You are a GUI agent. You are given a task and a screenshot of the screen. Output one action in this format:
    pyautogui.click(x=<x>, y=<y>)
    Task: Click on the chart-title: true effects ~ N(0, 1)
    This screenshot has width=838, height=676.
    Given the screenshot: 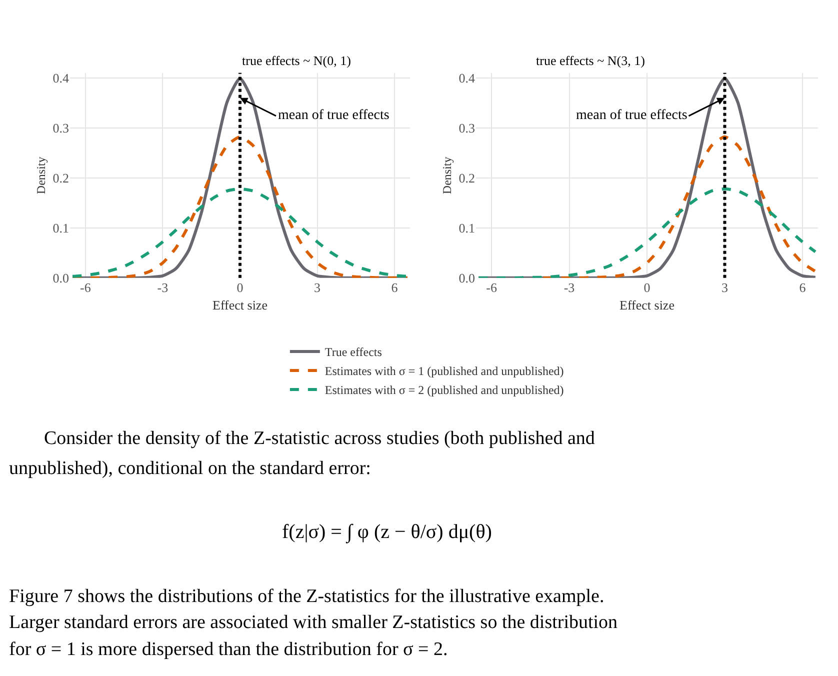 What is the action you would take?
    pyautogui.click(x=296, y=60)
    